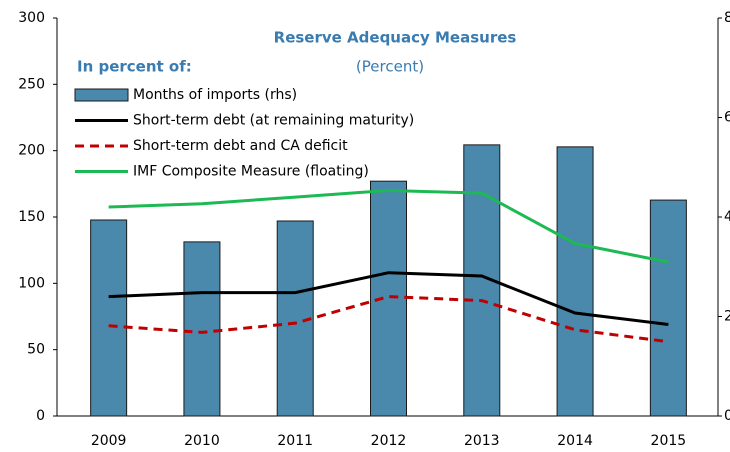 The image size is (730, 452). Describe the element at coordinates (727, 118) in the screenshot. I see `y2-tick-label: 6` at that location.